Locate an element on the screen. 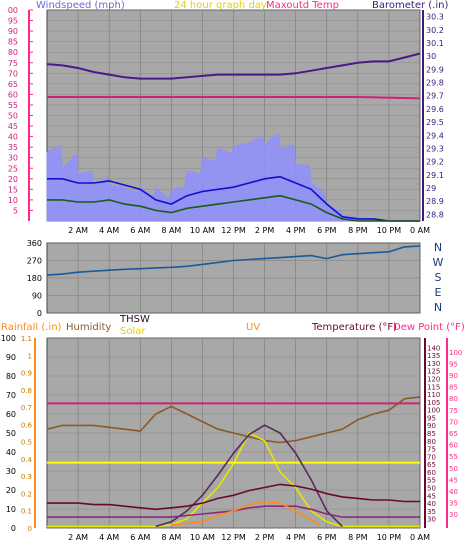 The height and width of the screenshot is (554, 466). windspeed-tick-label: 65 is located at coordinates (13, 84).